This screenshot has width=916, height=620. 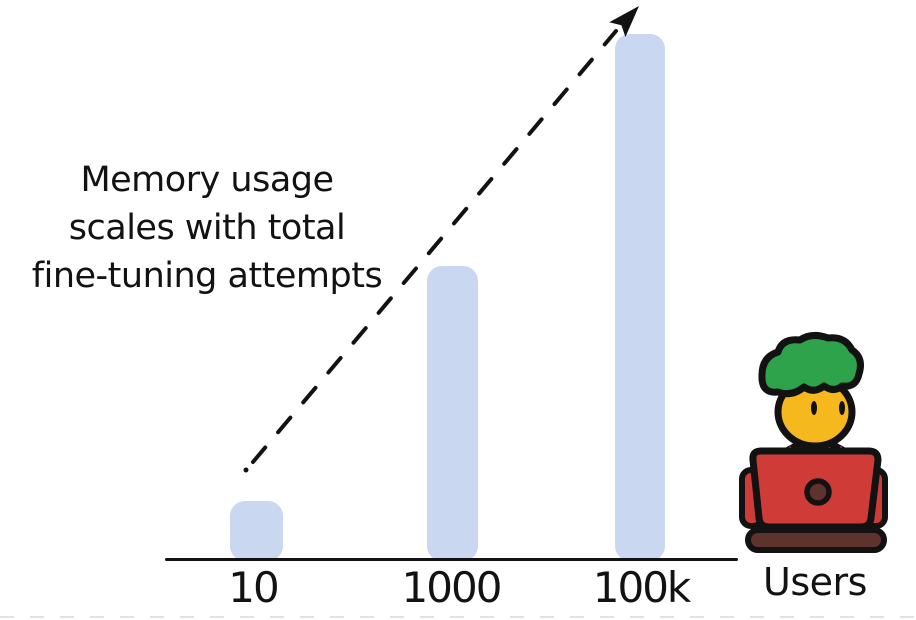 I want to click on x-axis-label: Users, so click(x=815, y=582).